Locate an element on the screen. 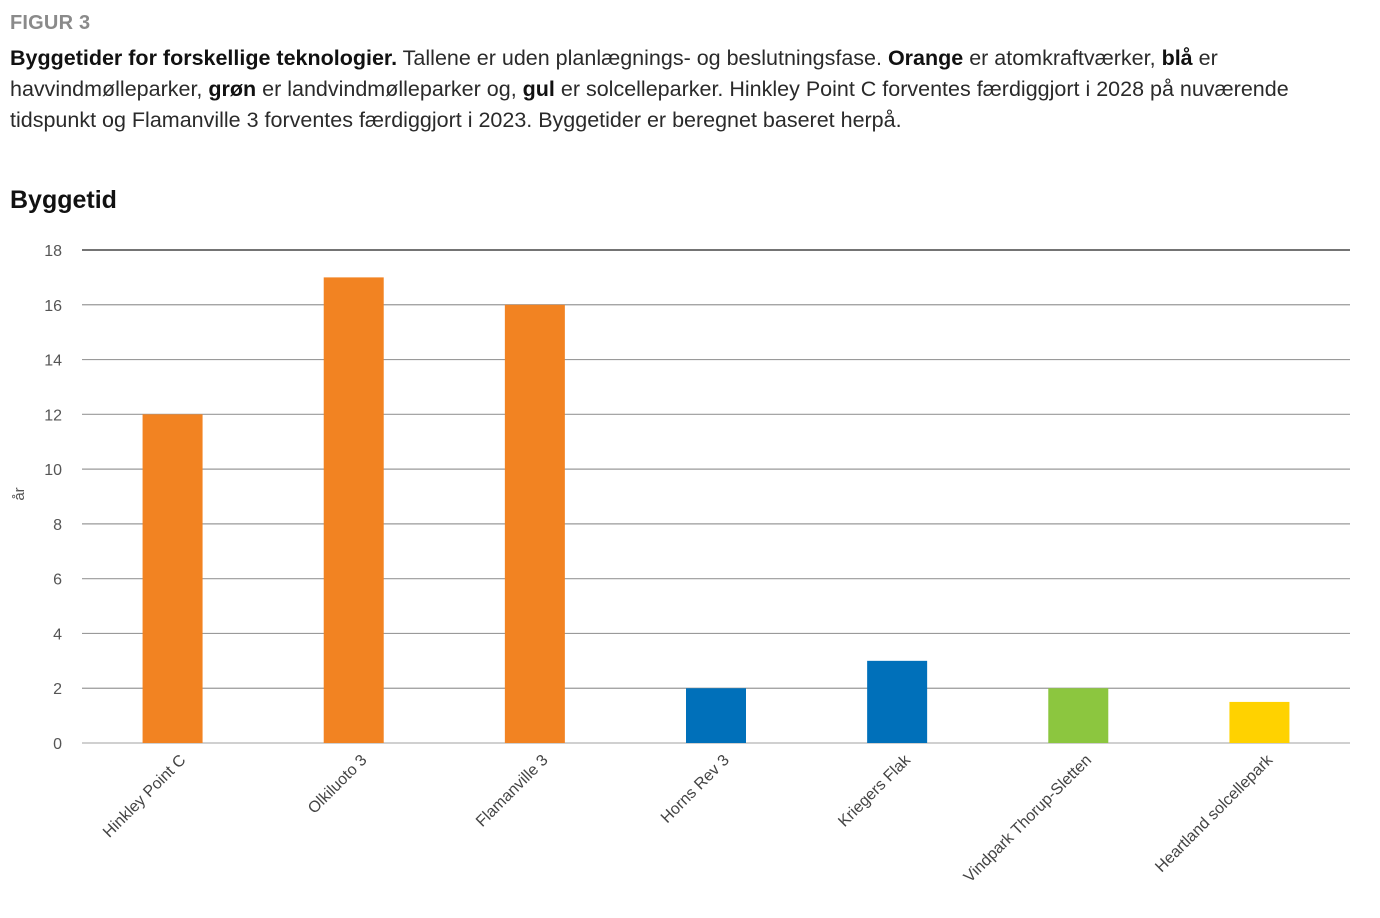 This screenshot has width=1380, height=918. y-tick-label: 2 is located at coordinates (57, 689).